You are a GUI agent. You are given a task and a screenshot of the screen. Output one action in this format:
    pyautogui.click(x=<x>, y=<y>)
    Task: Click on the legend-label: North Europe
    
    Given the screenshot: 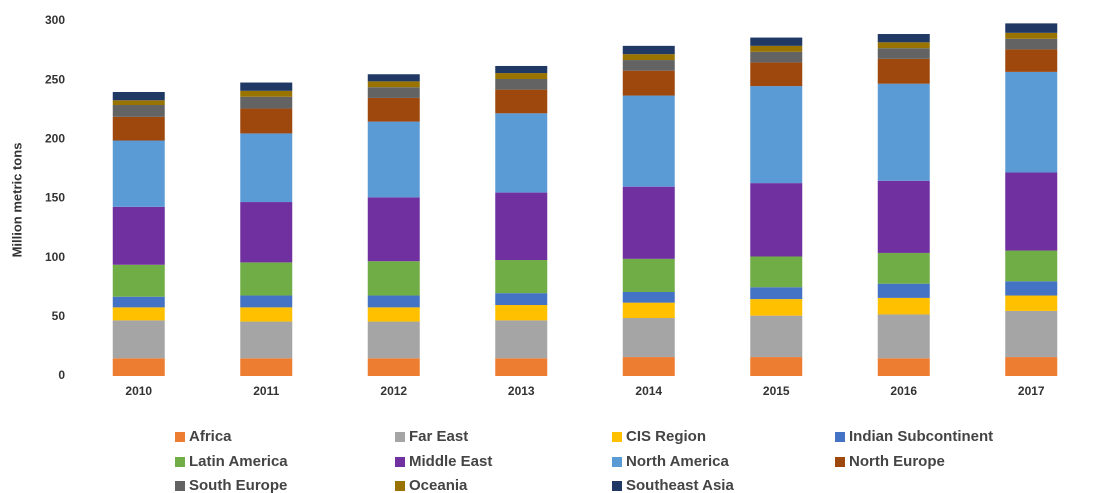 What is the action you would take?
    pyautogui.click(x=897, y=461)
    